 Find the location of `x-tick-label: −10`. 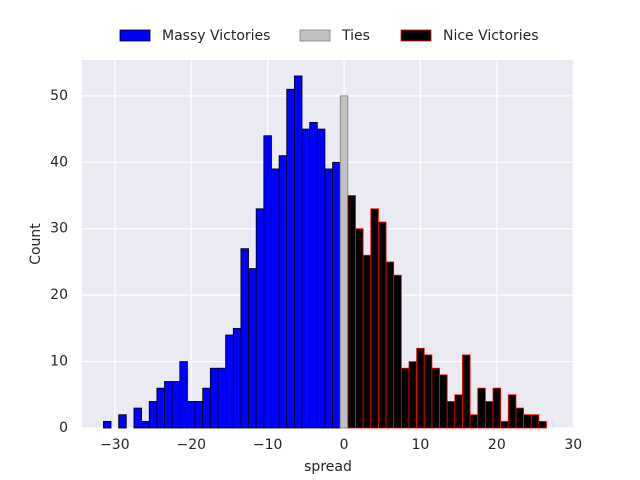

x-tick-label: −10 is located at coordinates (268, 445).